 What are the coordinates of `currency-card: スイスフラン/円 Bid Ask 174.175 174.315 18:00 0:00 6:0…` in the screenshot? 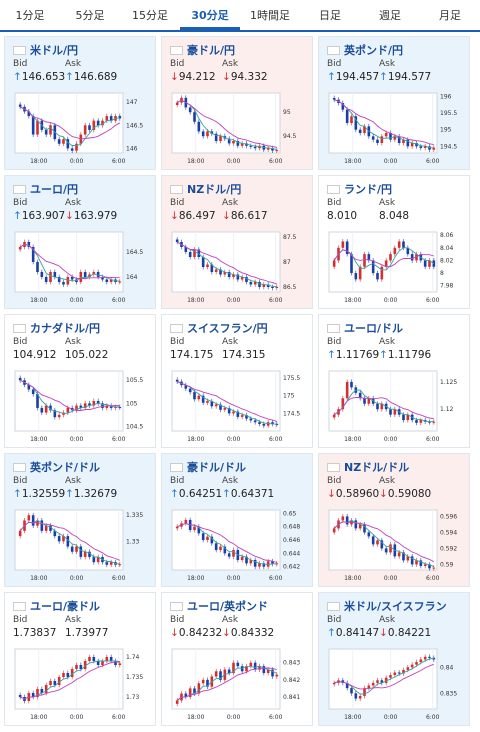 It's located at (237, 381).